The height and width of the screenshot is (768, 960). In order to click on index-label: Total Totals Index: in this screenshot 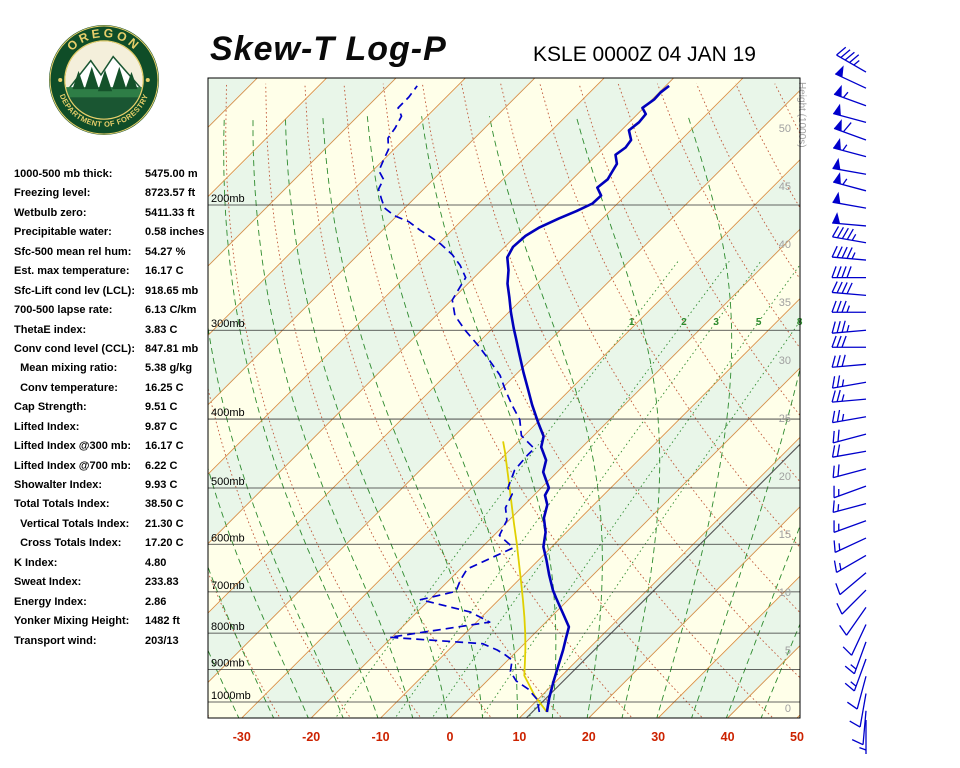, I will do `click(62, 504)`.